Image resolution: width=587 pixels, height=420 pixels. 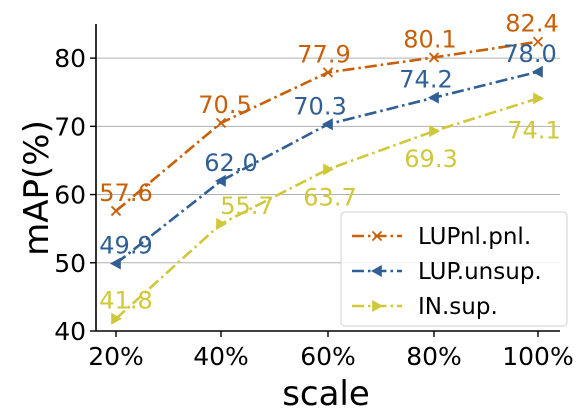 I want to click on data-label-0-0: 57.6, so click(x=125, y=193).